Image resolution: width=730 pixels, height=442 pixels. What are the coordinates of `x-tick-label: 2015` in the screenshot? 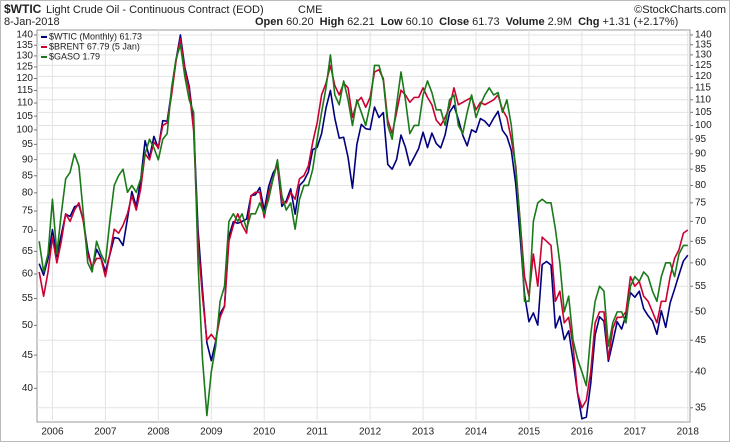 It's located at (529, 432).